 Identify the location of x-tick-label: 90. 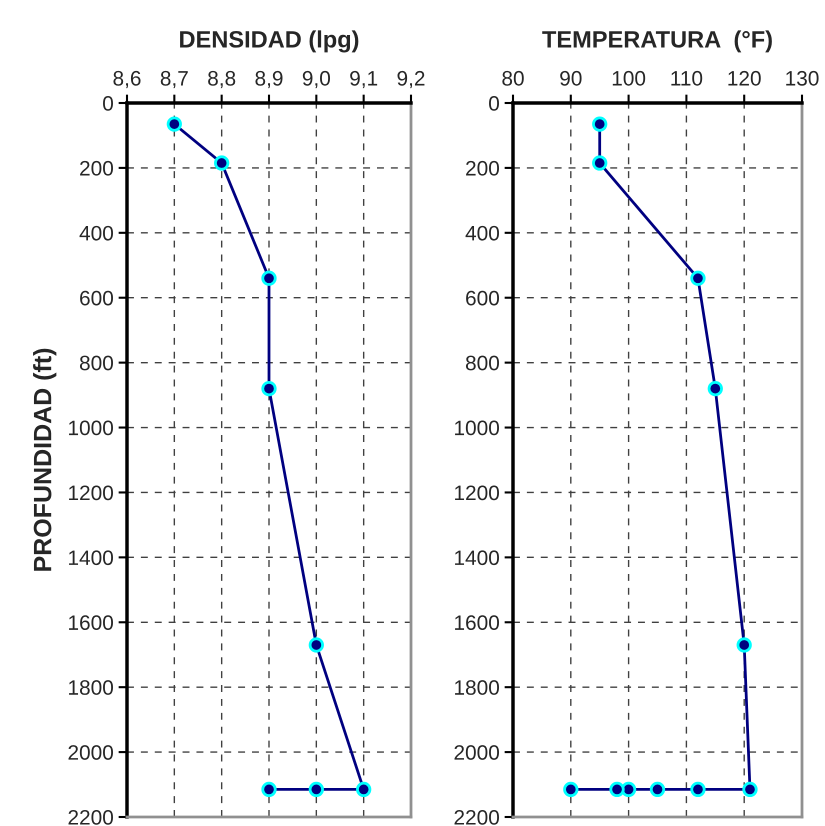
(571, 78).